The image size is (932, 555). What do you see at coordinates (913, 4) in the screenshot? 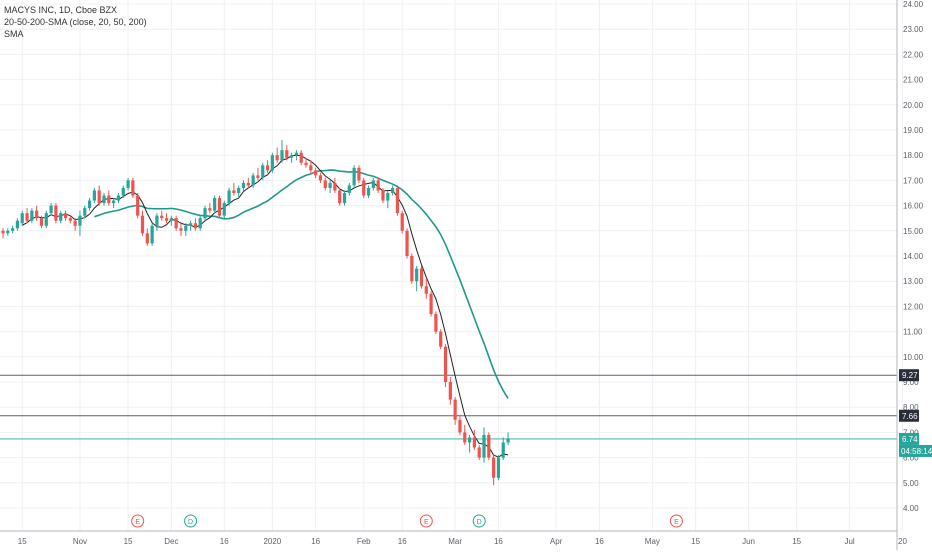
I see `y-tick-label: 24.00` at bounding box center [913, 4].